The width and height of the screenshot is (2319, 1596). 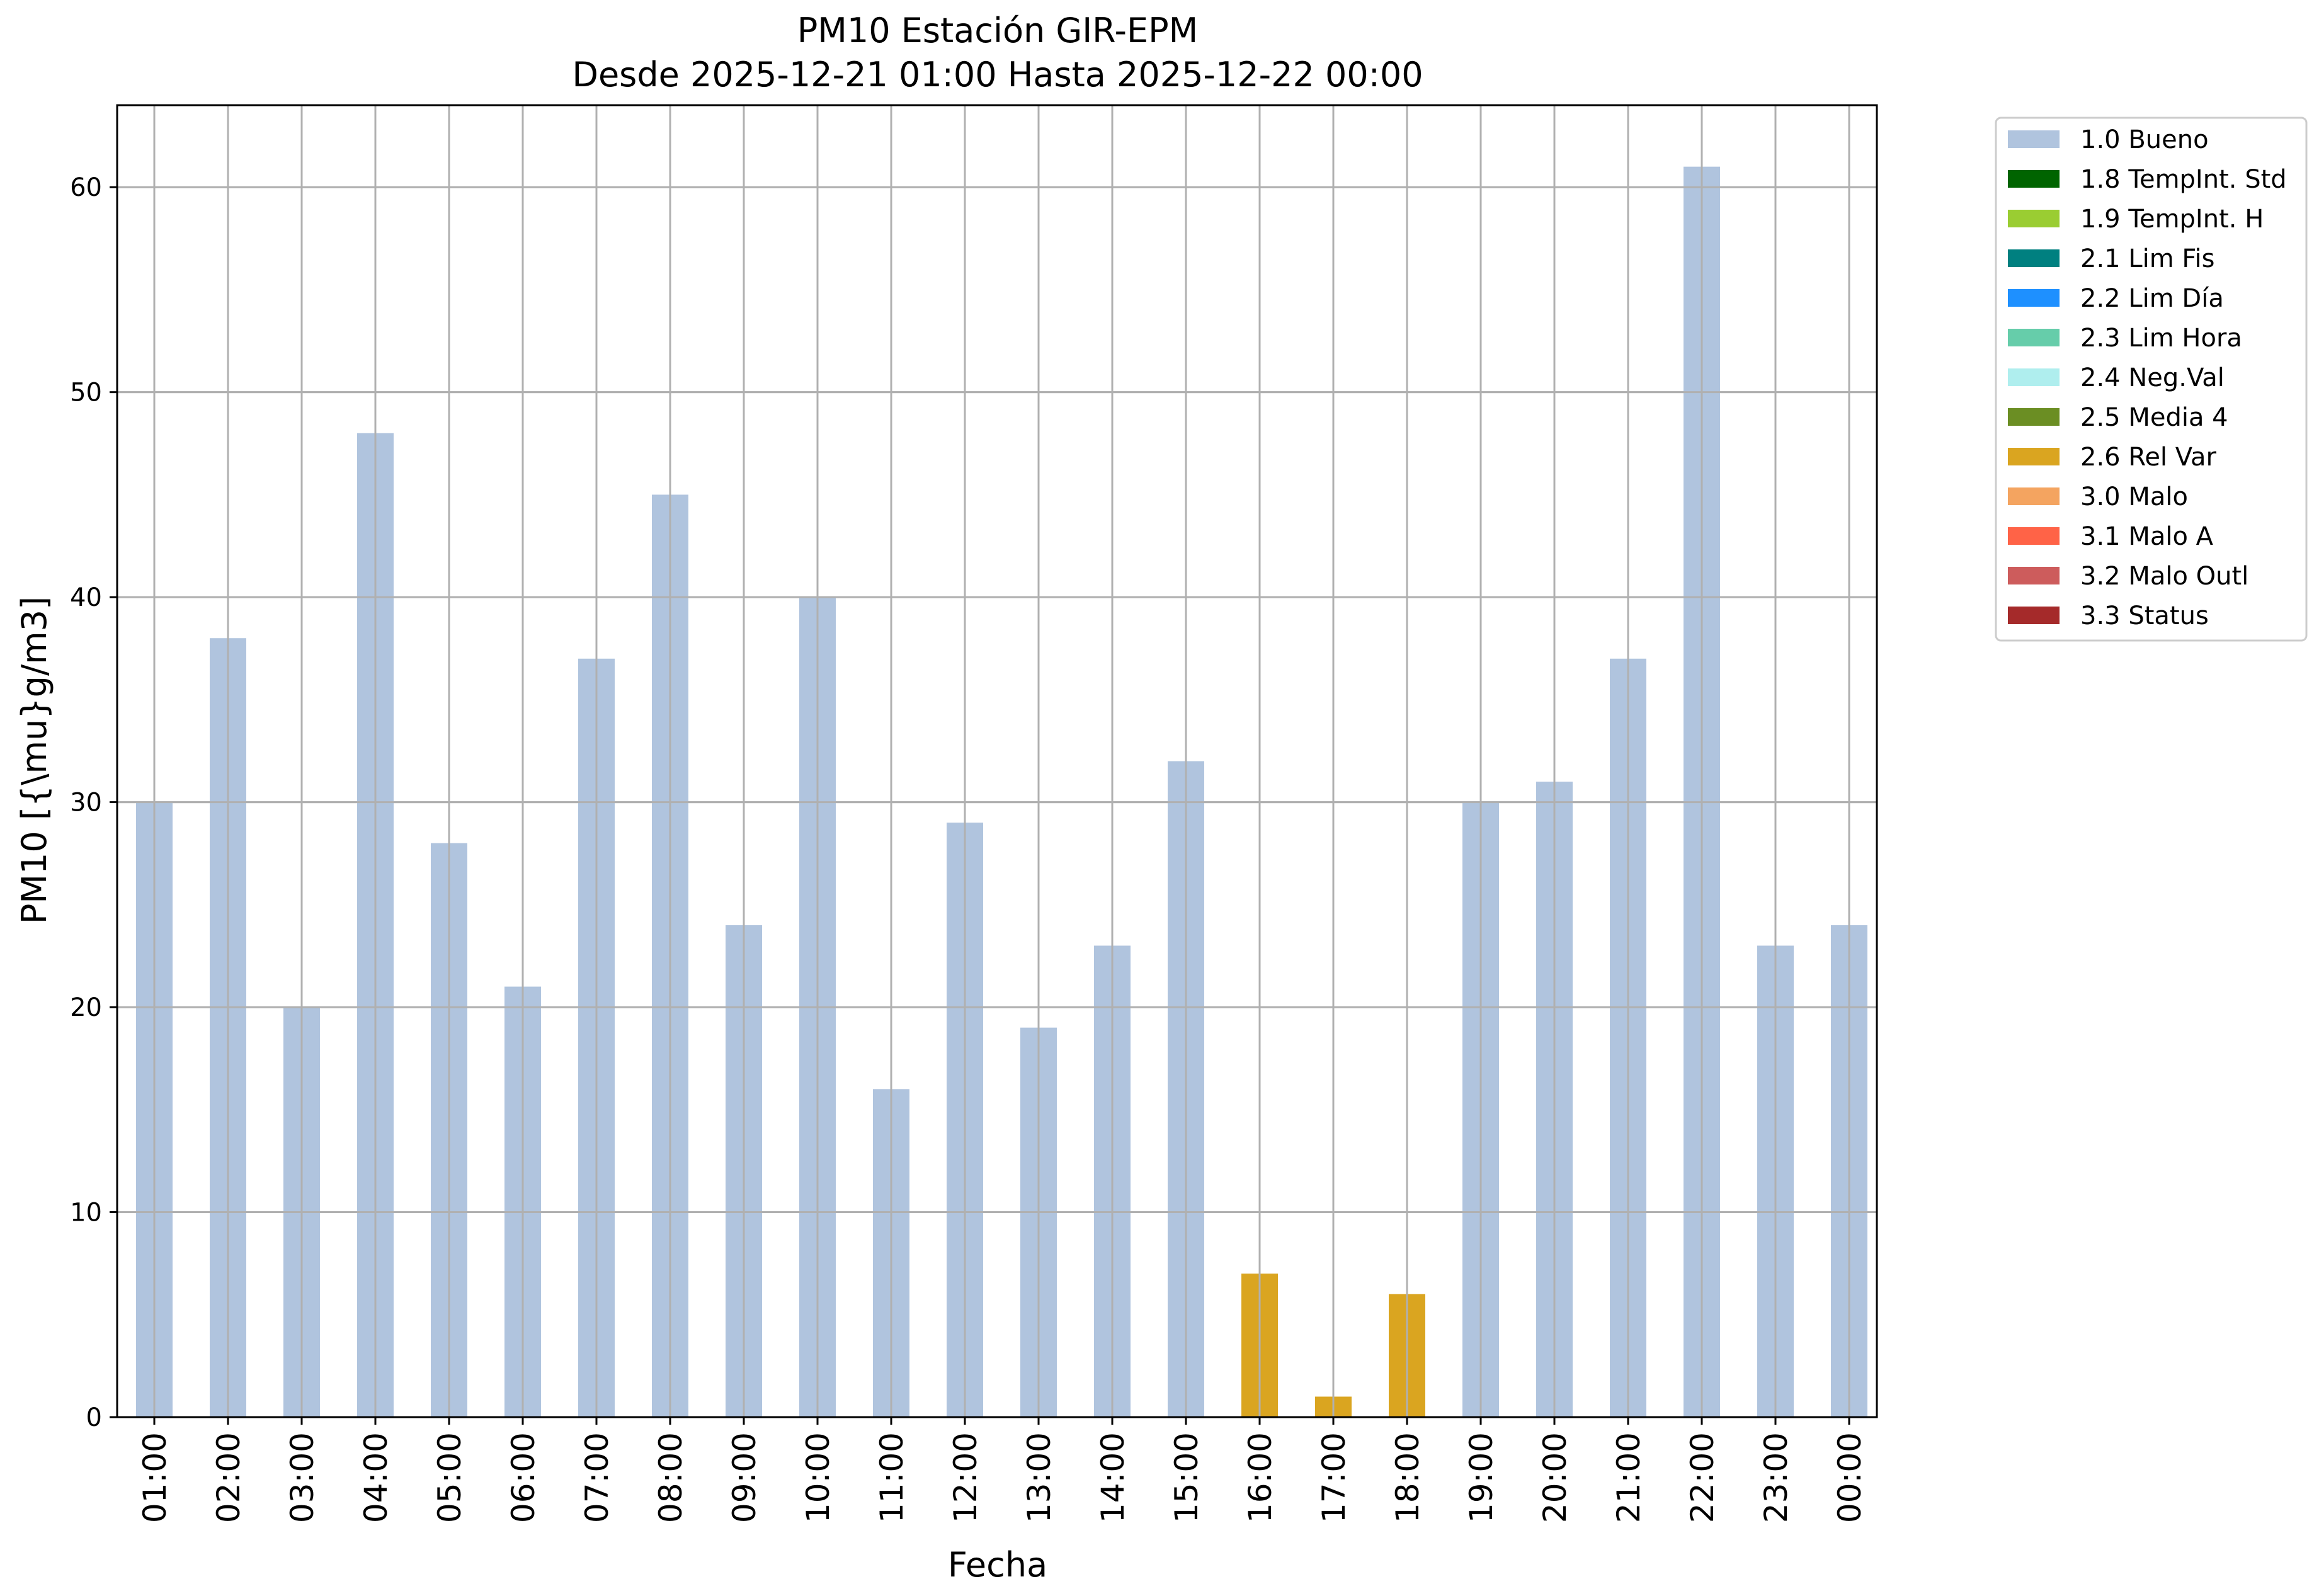 What do you see at coordinates (2183, 179) in the screenshot?
I see `legend-label: 1.8 TempInt. Std` at bounding box center [2183, 179].